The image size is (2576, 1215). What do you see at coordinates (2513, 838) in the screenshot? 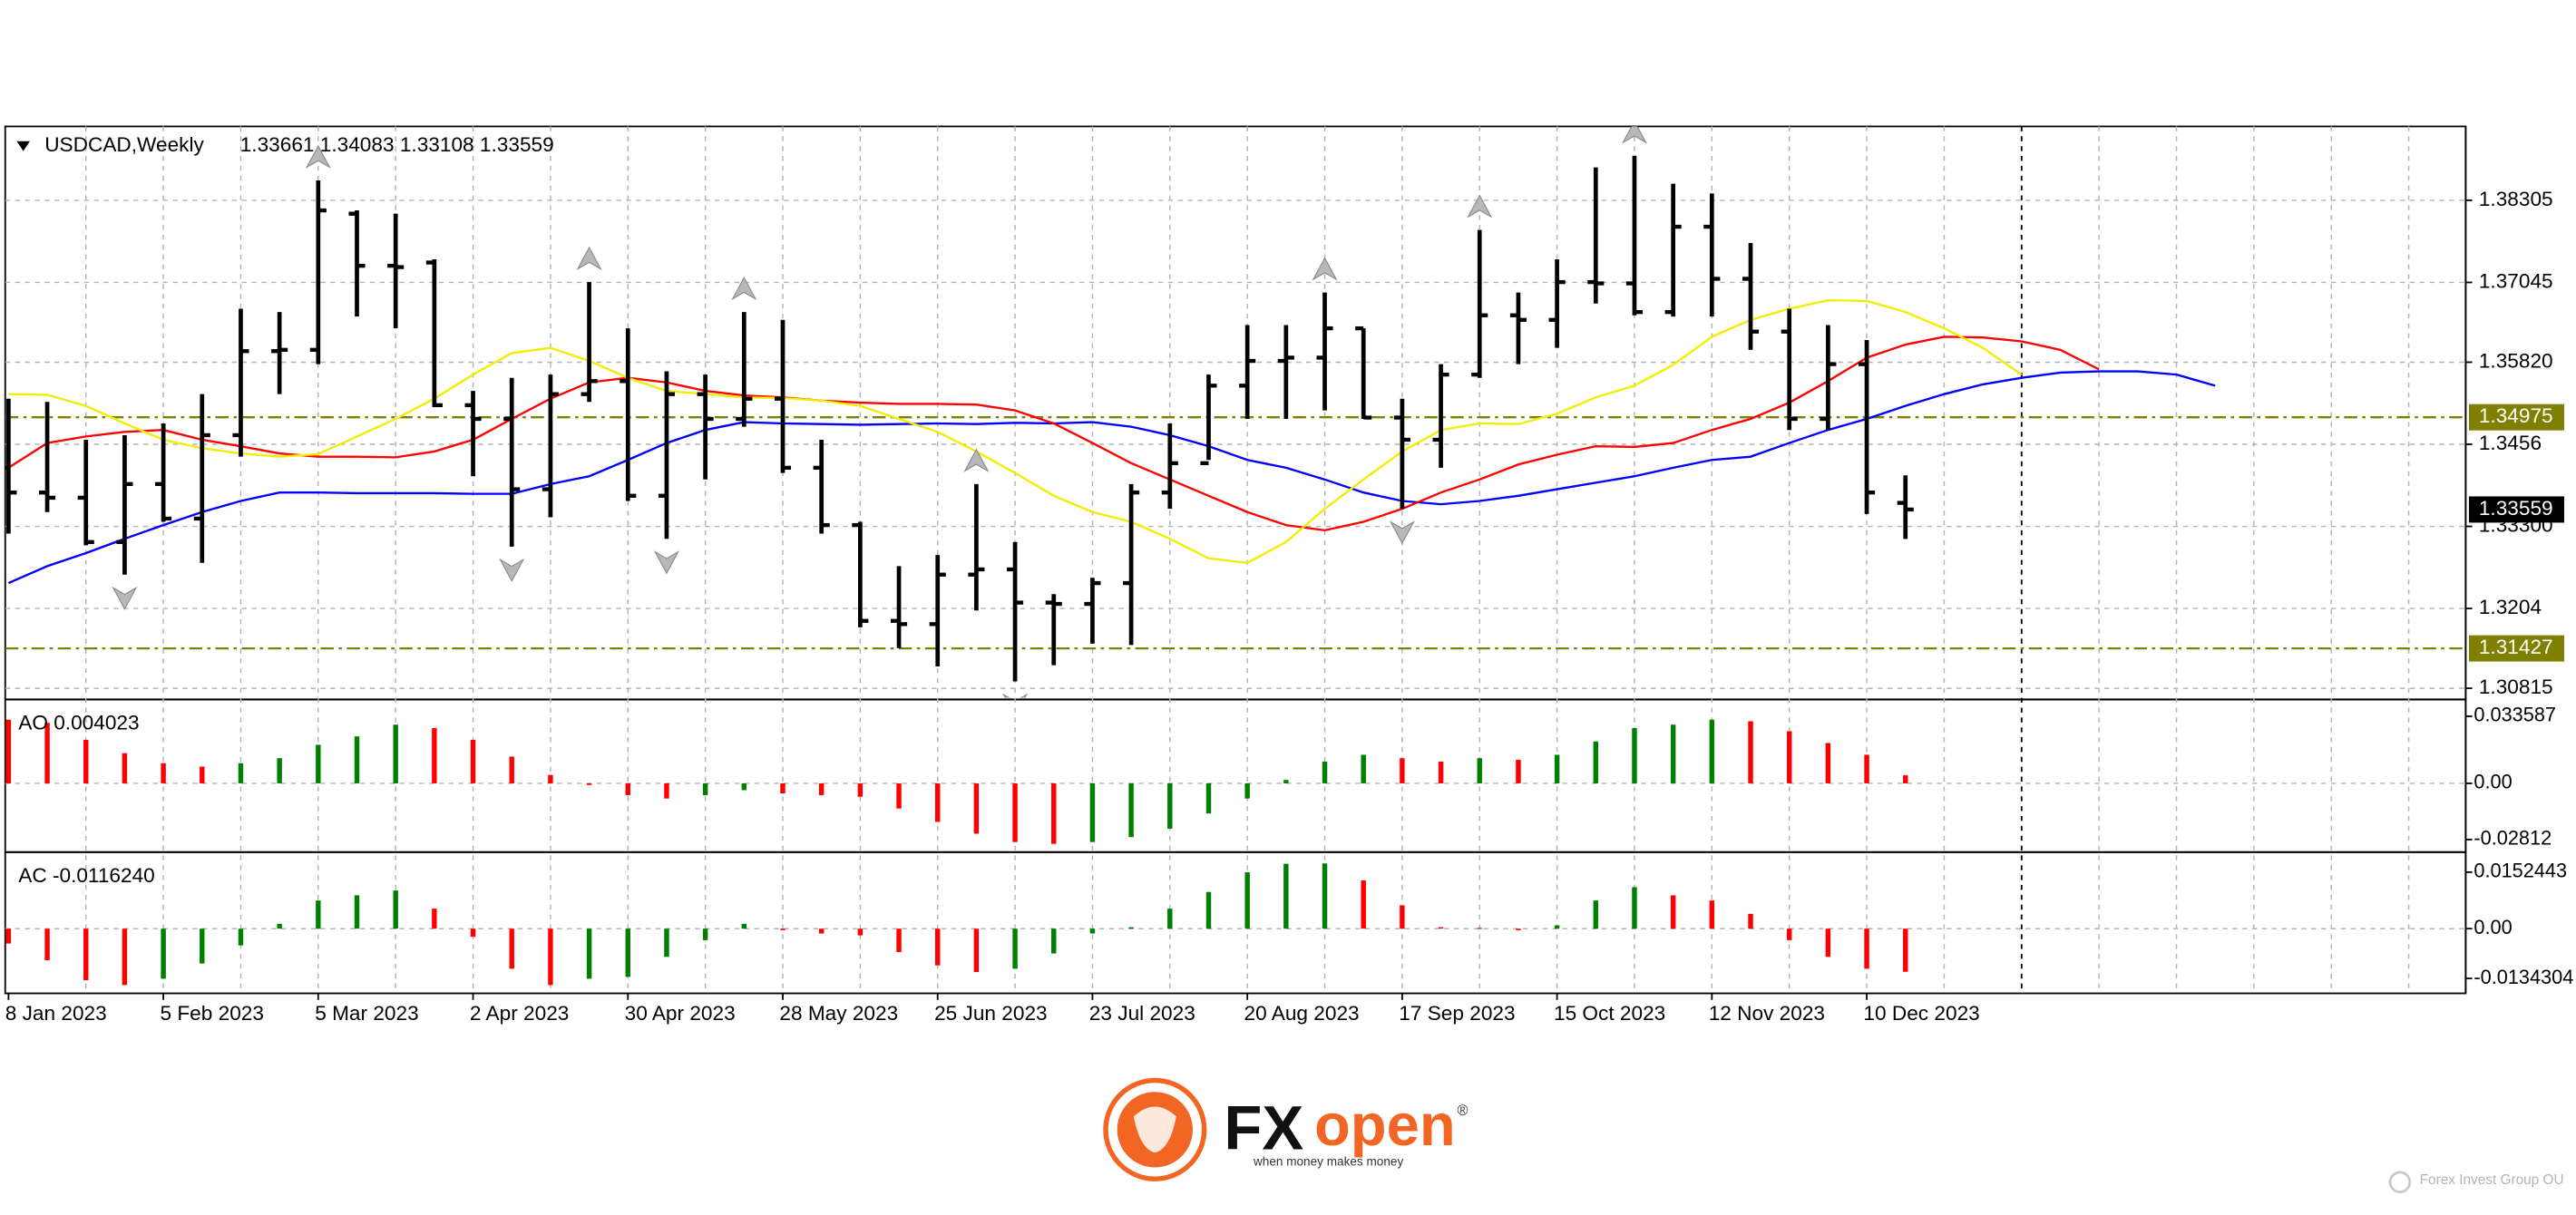
I see `y-tick-label: -0.02812` at bounding box center [2513, 838].